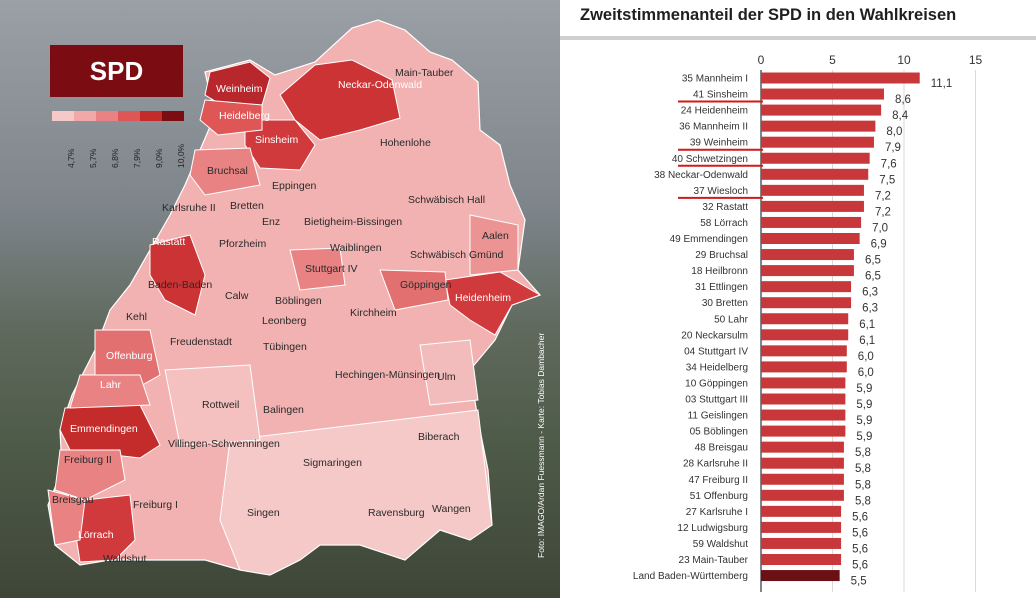 Image resolution: width=1036 pixels, height=598 pixels. I want to click on region-label: Göppingen, so click(426, 285).